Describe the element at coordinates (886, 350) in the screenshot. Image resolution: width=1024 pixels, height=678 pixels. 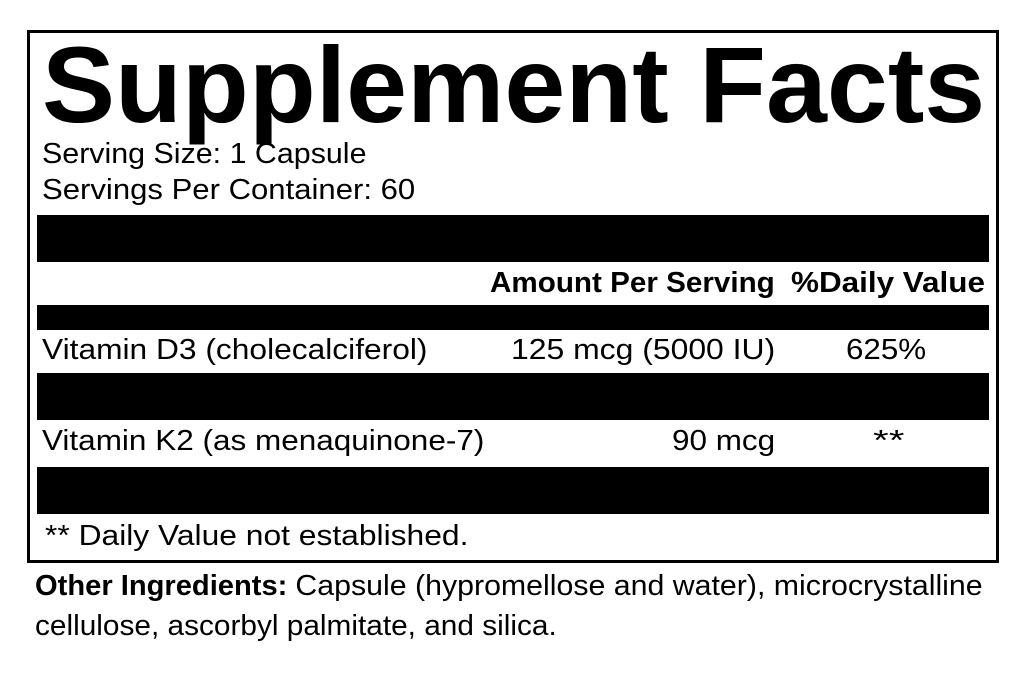
I see `nutrient-daily-value: 625%` at that location.